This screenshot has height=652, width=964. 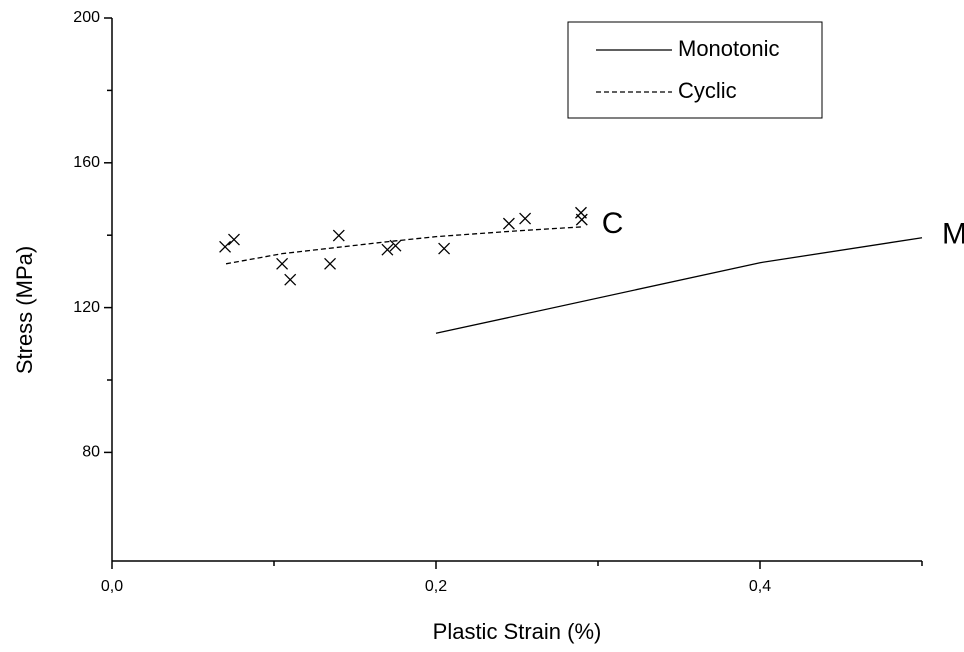 I want to click on y-tick-label: 200, so click(x=86, y=17).